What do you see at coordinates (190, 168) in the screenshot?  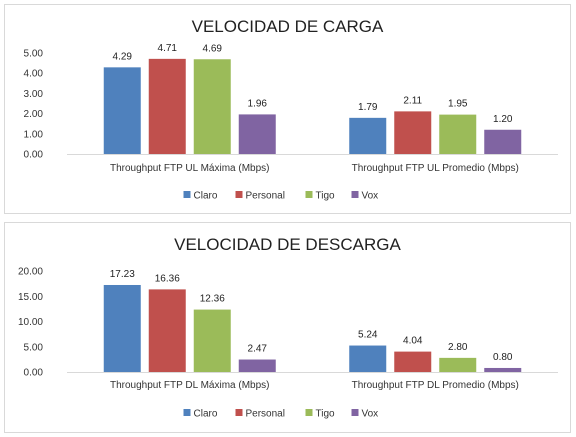 I see `category-label: Throughput FTP UL Máxima (Mbps)` at bounding box center [190, 168].